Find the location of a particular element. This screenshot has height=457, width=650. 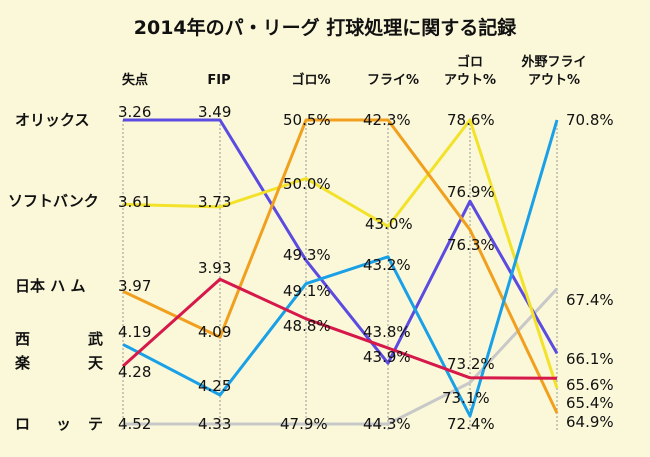

value-label-lotte-col4: 44.3% is located at coordinates (387, 424).